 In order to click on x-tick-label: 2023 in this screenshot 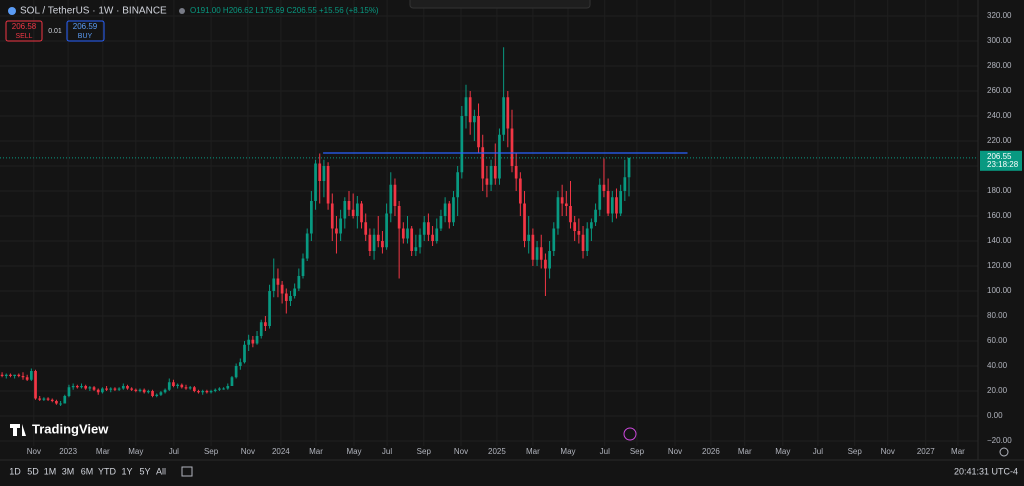, I will do `click(68, 451)`.